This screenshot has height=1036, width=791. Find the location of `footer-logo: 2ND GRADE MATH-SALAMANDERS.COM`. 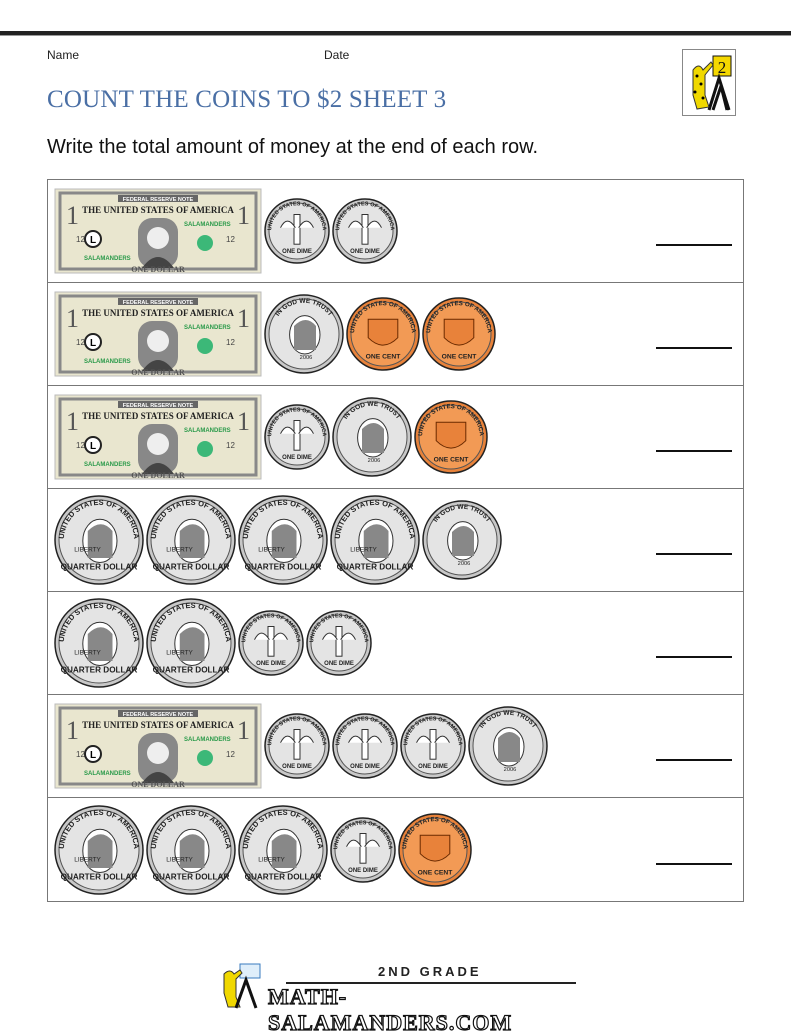

footer-logo: 2ND GRADE MATH-SALAMANDERS.COM is located at coordinates (398, 999).